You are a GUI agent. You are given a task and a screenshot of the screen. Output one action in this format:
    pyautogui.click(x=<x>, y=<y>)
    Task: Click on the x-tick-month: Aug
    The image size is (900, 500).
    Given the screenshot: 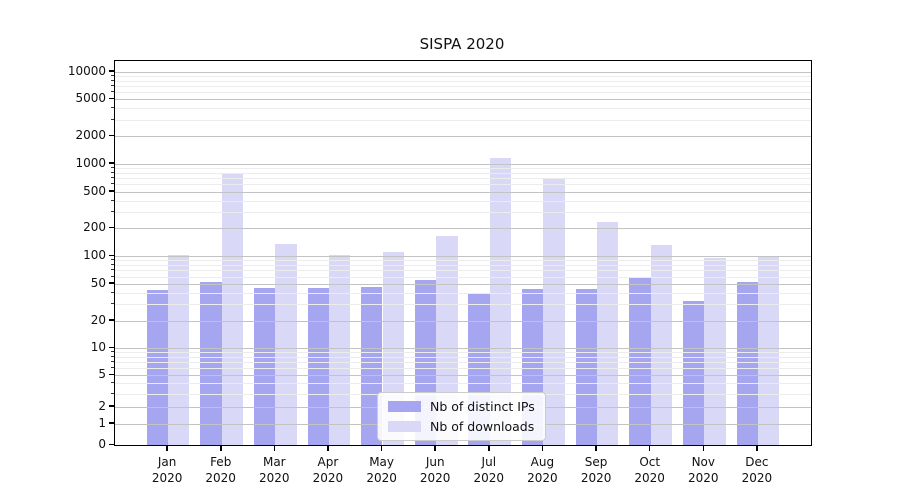 What is the action you would take?
    pyautogui.click(x=542, y=462)
    